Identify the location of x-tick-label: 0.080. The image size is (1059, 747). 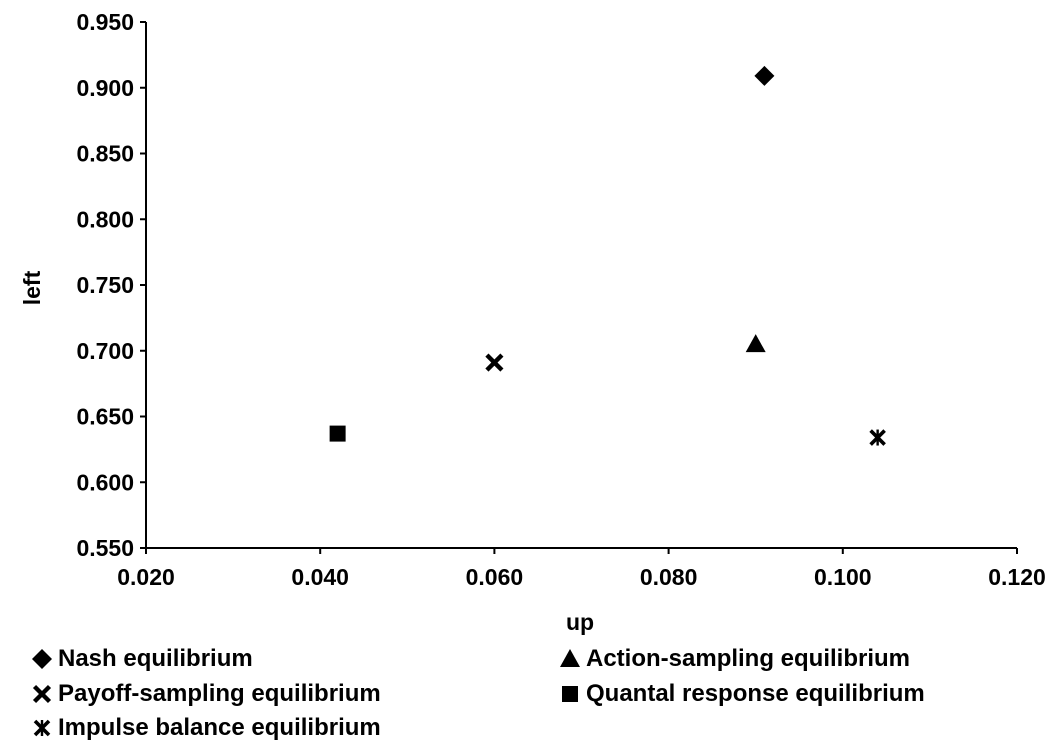
(669, 577).